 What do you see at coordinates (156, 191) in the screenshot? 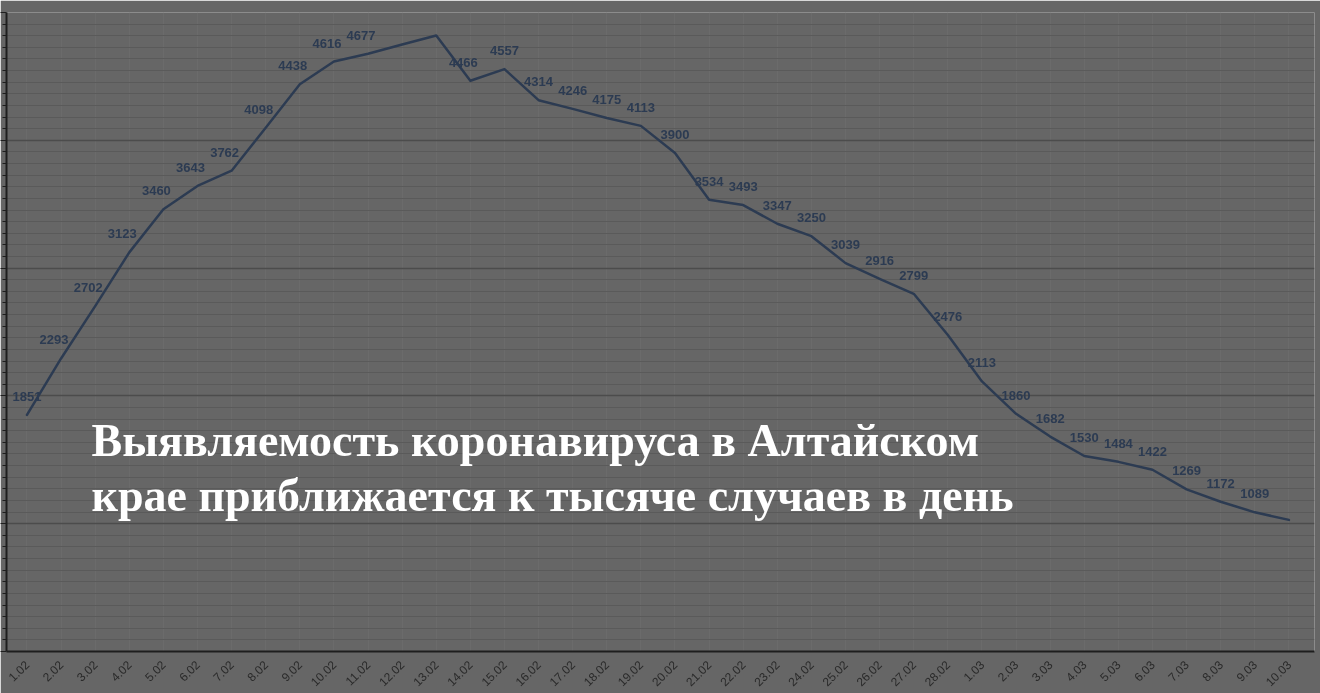
I see `data-label: 3460` at bounding box center [156, 191].